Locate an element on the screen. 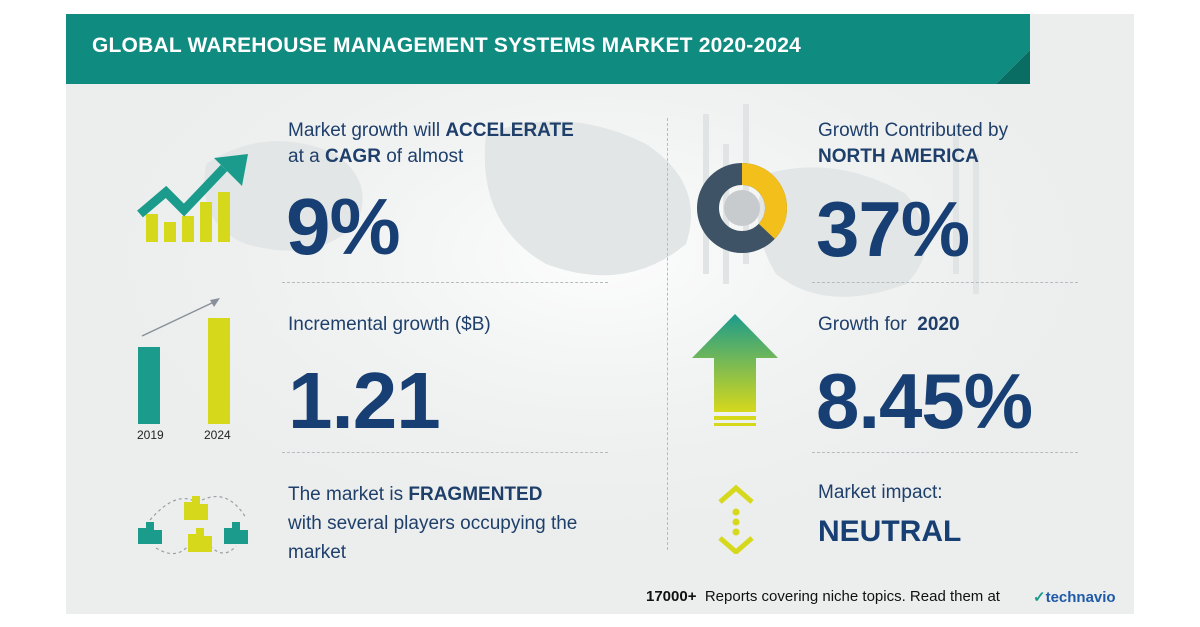 Image resolution: width=1200 pixels, height=627 pixels. footer-count: 17000+ is located at coordinates (671, 596).